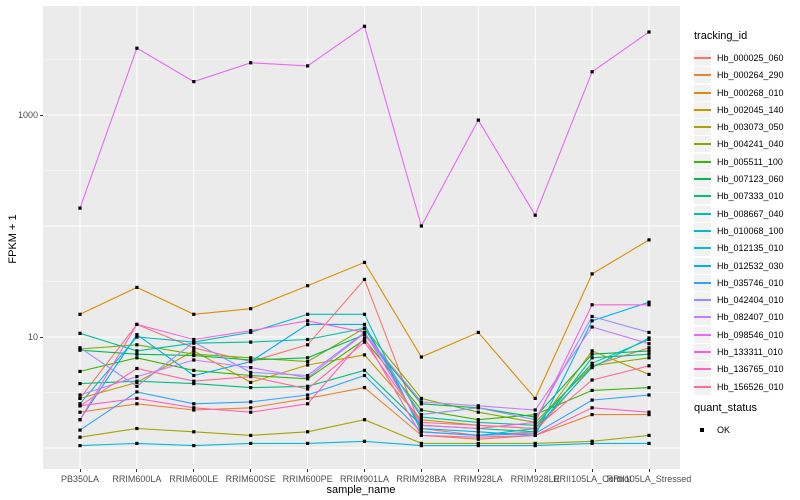 This screenshot has width=800, height=500. I want to click on y-axis-title: FPKM + 1, so click(13, 239).